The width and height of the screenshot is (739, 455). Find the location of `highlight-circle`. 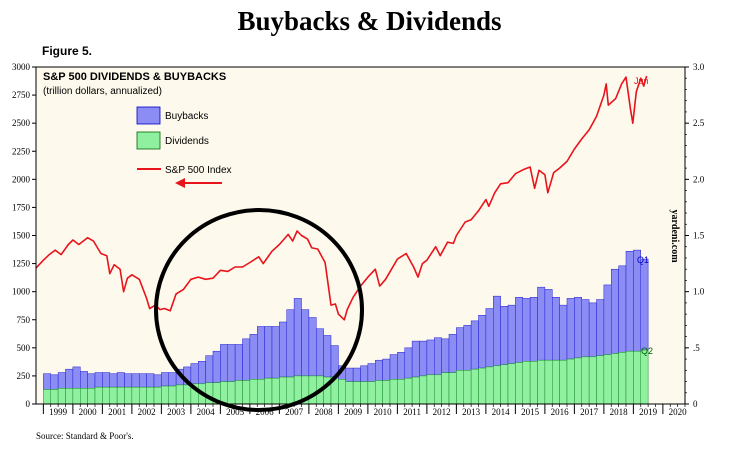

highlight-circle is located at coordinates (259, 310).